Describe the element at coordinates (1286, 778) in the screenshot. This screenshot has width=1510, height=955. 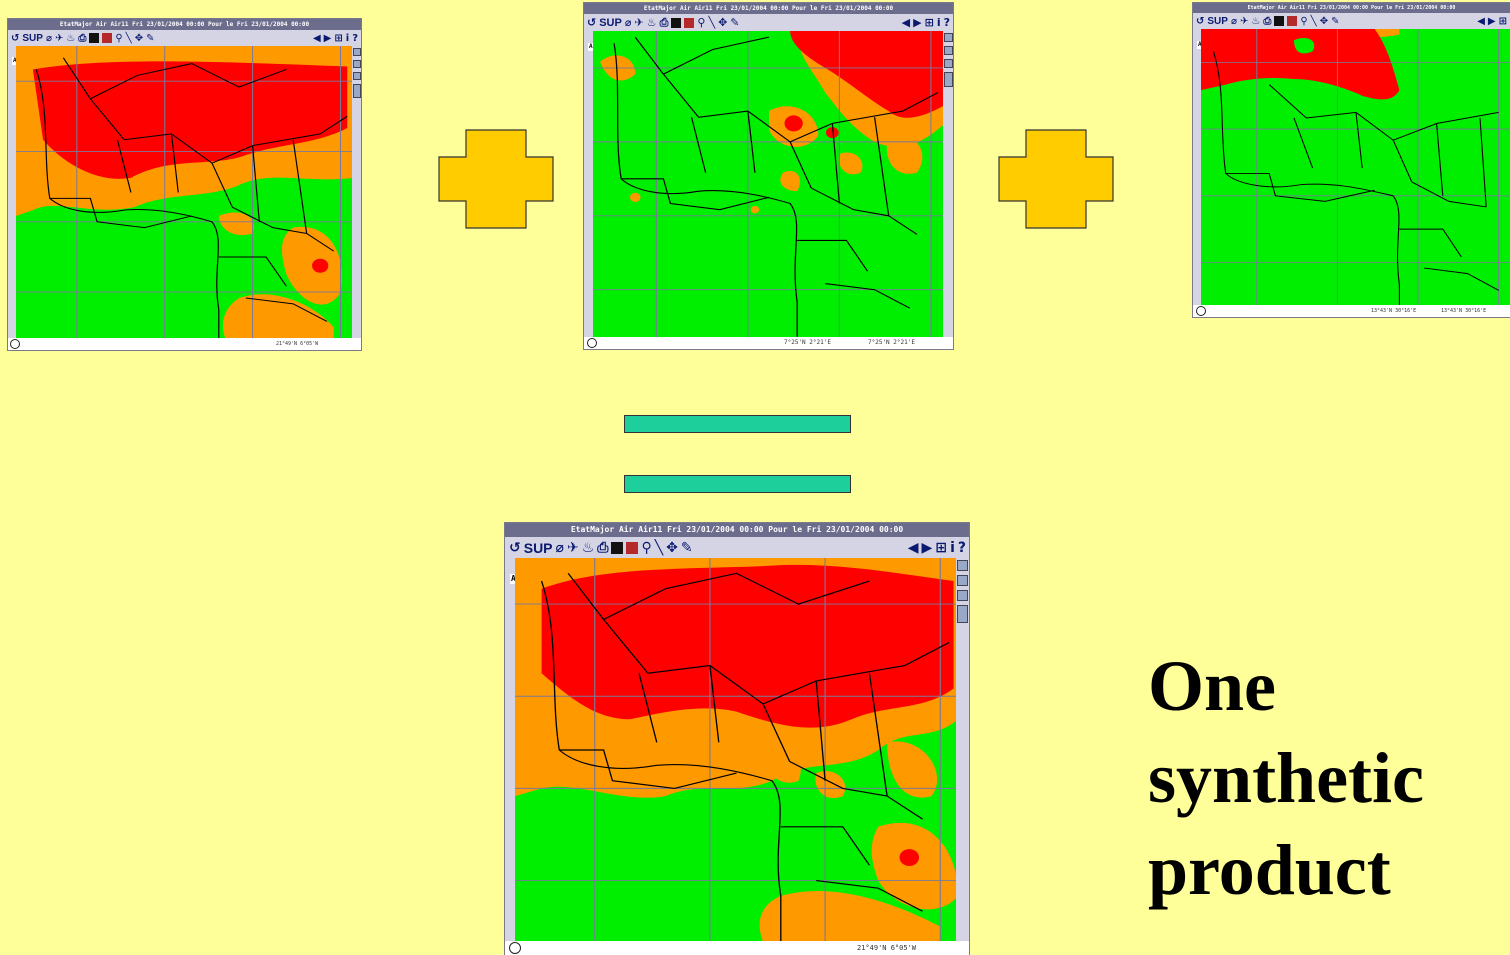
I see `caption-line-2: synthetic` at that location.